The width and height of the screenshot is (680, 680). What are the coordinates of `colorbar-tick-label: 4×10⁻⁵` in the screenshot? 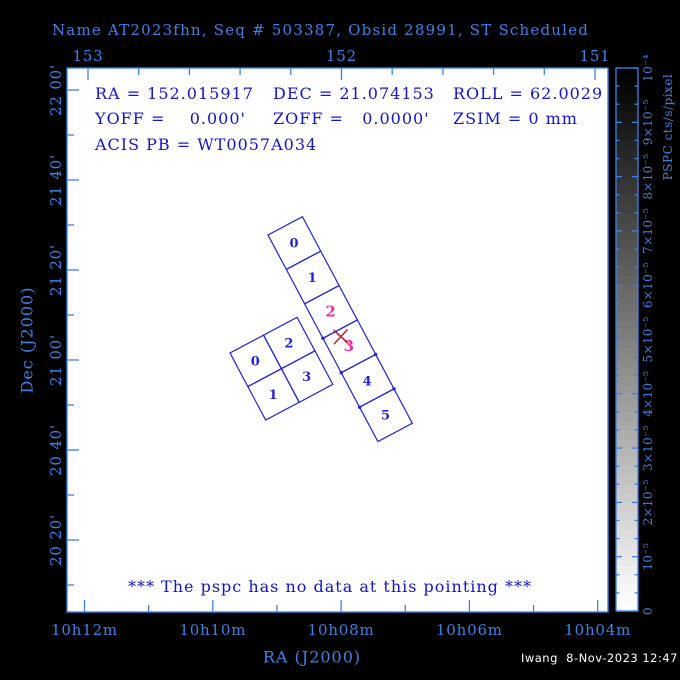 It's located at (648, 394).